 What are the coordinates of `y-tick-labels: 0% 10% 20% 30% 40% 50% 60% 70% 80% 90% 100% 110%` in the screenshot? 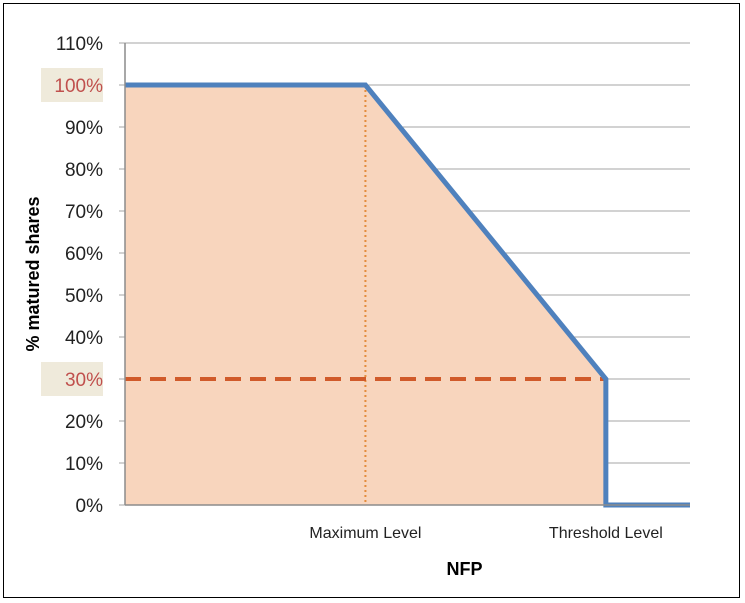 It's located at (78, 275).